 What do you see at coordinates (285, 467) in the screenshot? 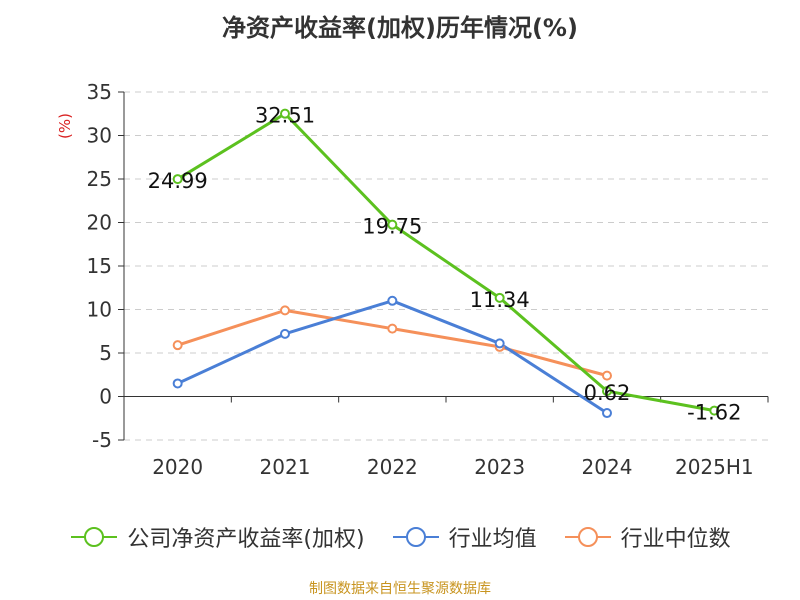
I see `x-tick-label: 2021` at bounding box center [285, 467].